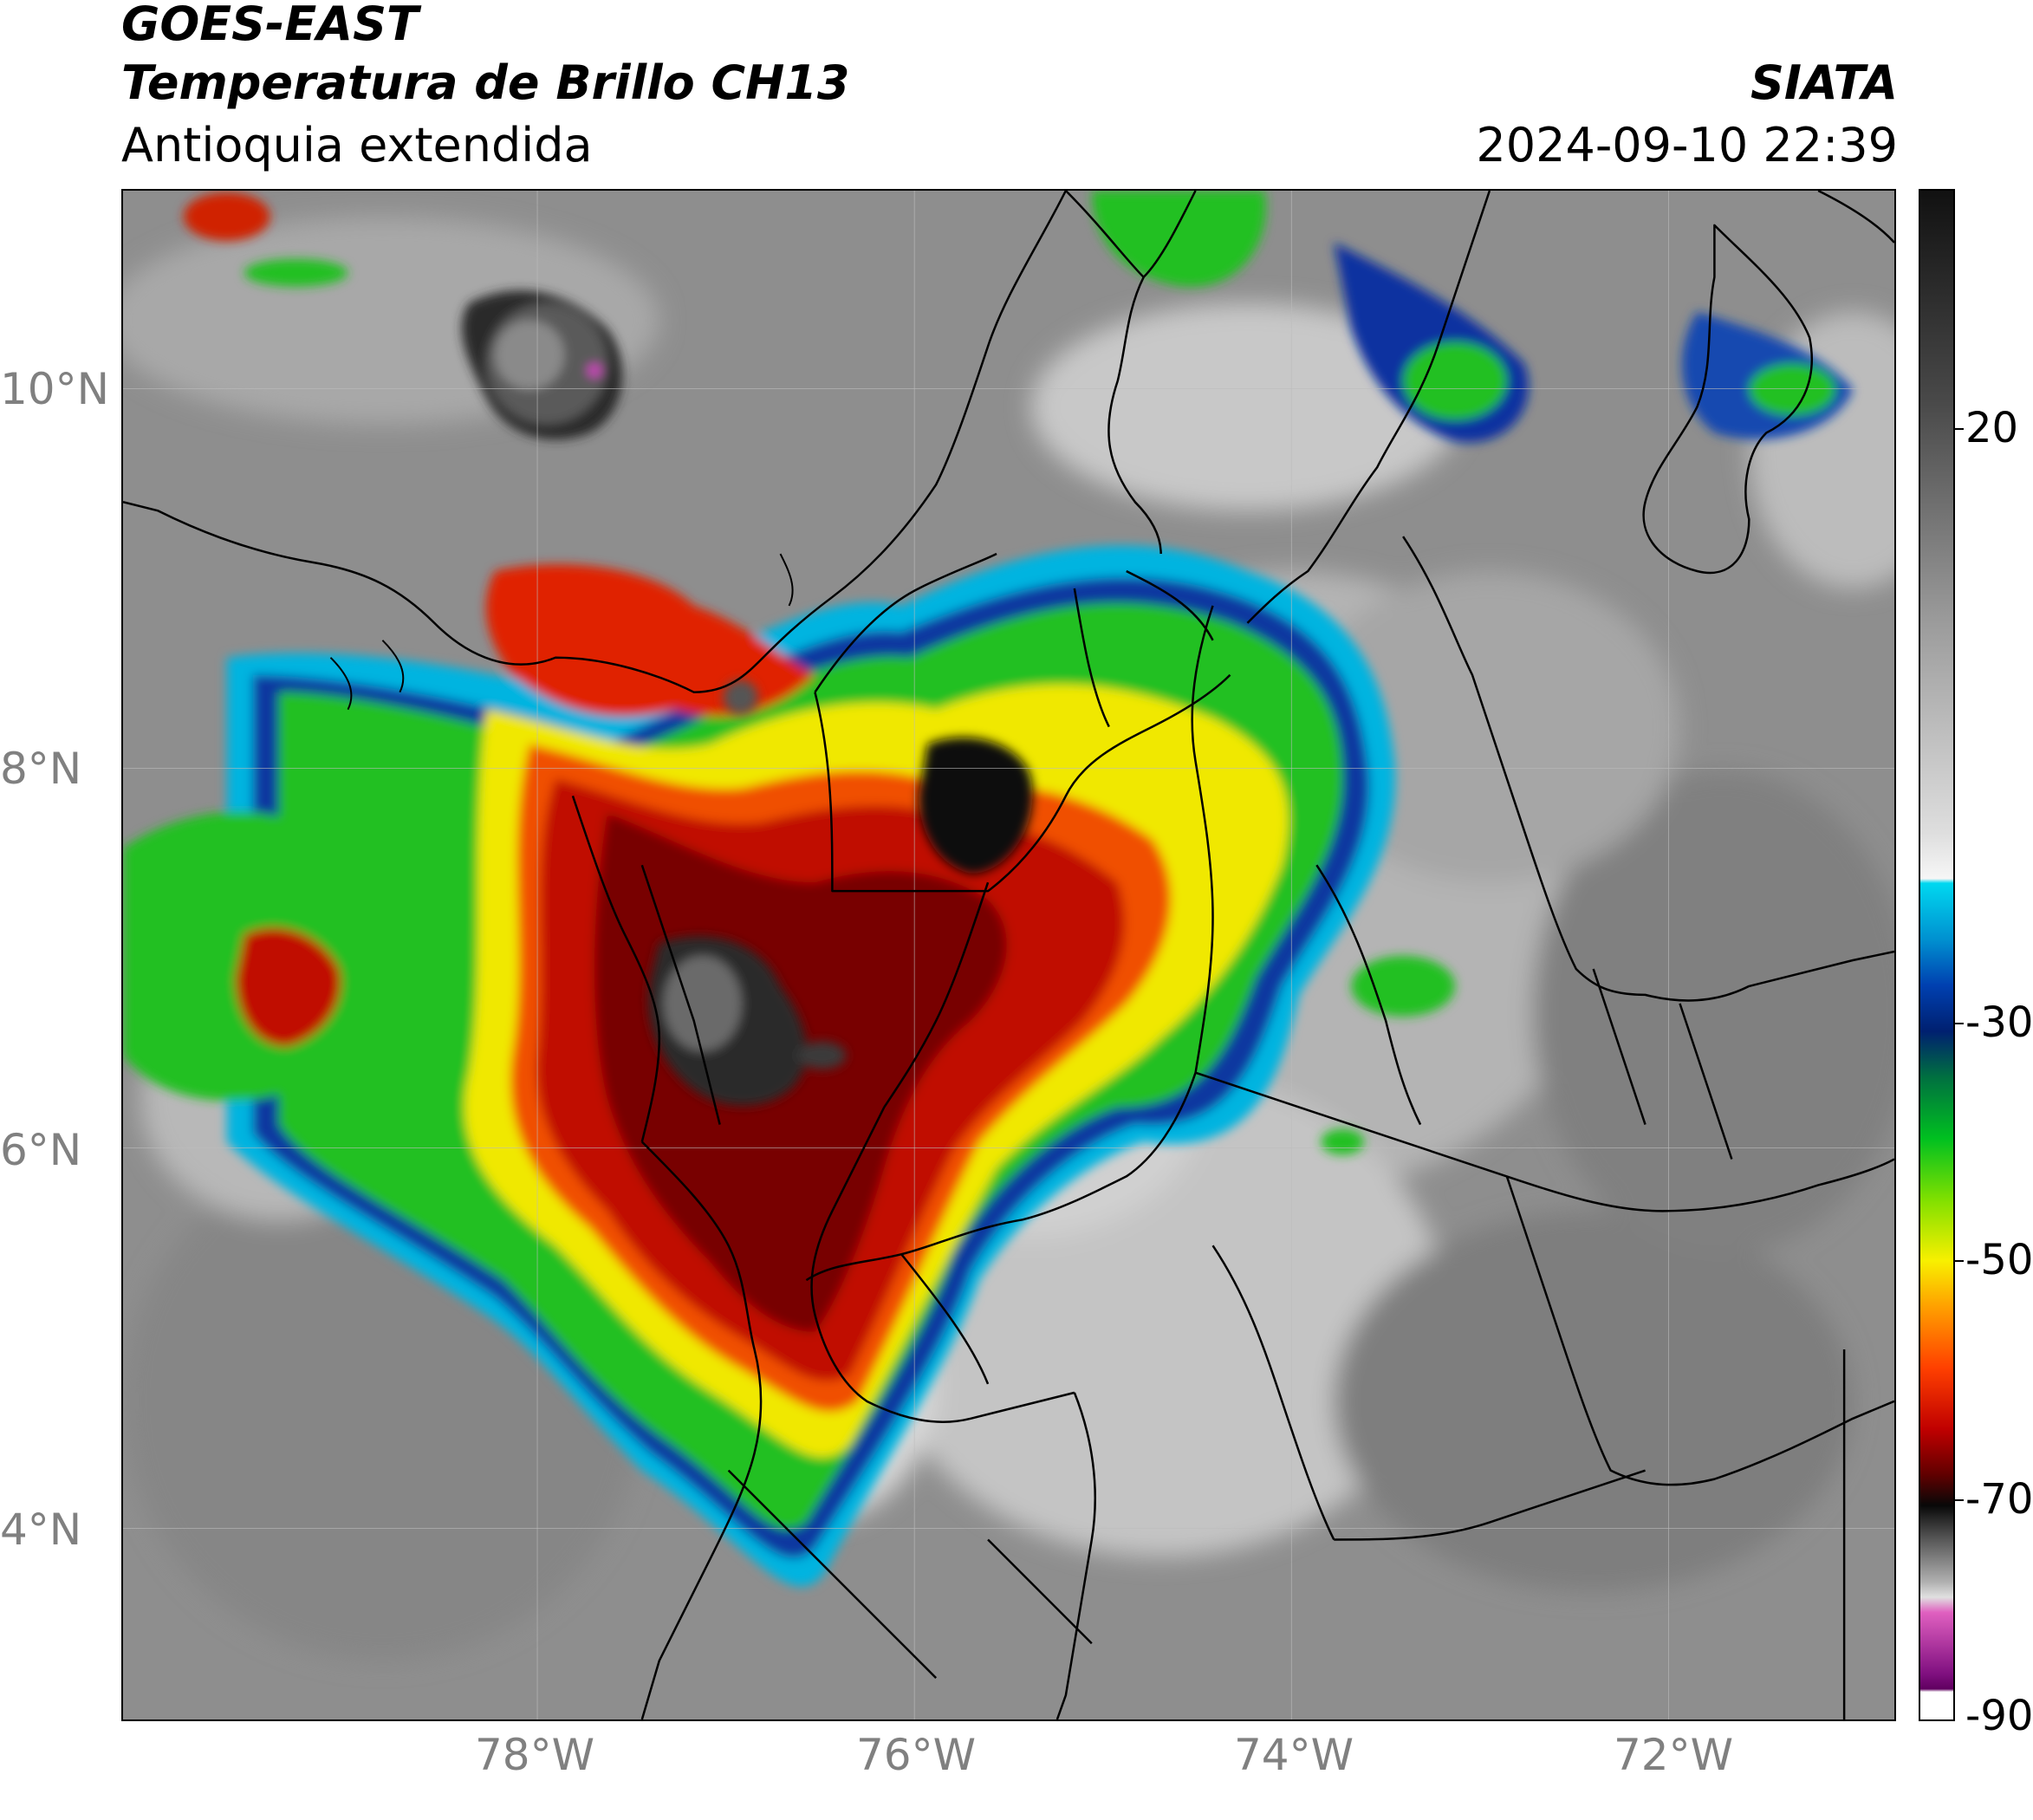 Image resolution: width=2033 pixels, height=1820 pixels. I want to click on lon-tick-72w: 72°W, so click(1674, 1755).